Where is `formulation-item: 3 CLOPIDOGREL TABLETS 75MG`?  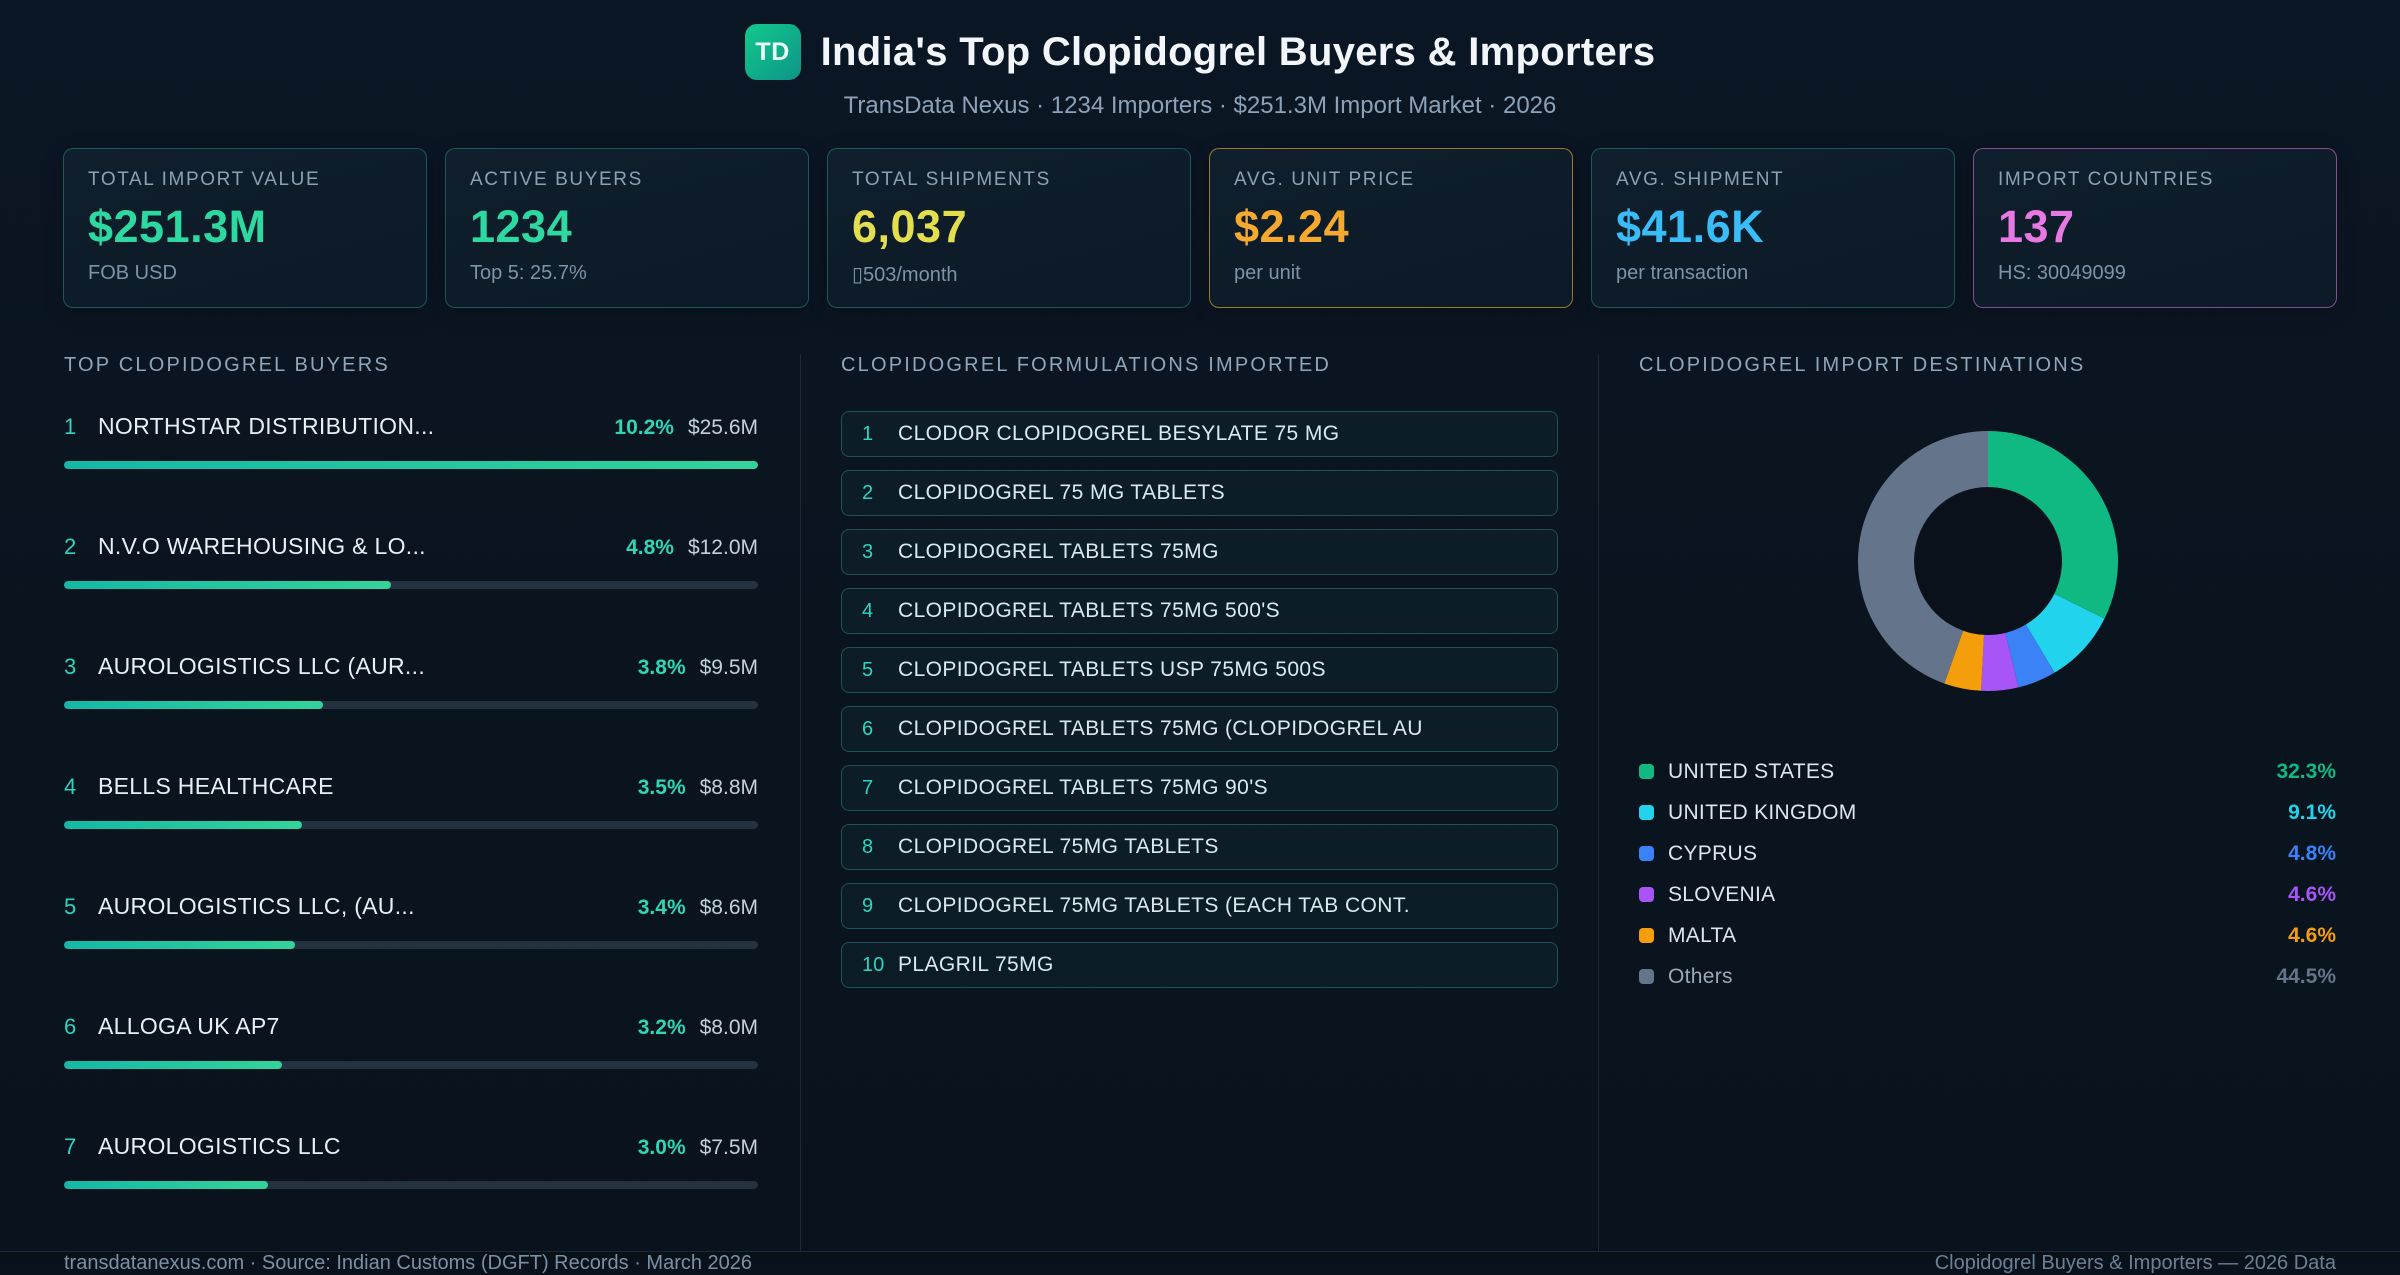
formulation-item: 3 CLOPIDOGREL TABLETS 75MG is located at coordinates (1199, 552).